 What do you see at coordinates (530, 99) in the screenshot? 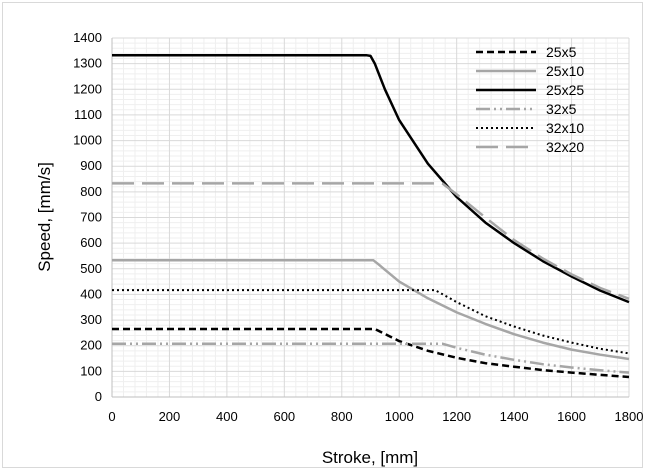
I see `legend: 25x5 25x10 25x25 32x5 32x10 32x20` at bounding box center [530, 99].